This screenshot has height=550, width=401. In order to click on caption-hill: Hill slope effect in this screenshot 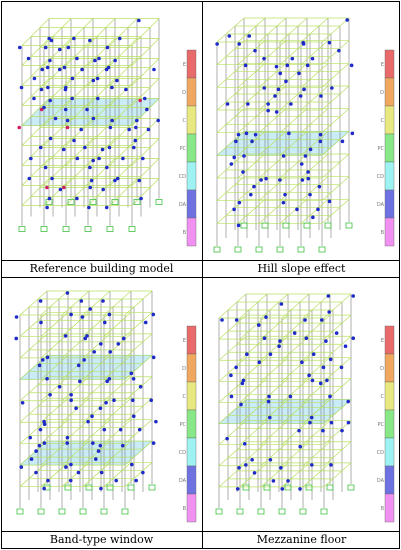, I will do `click(301, 268)`.